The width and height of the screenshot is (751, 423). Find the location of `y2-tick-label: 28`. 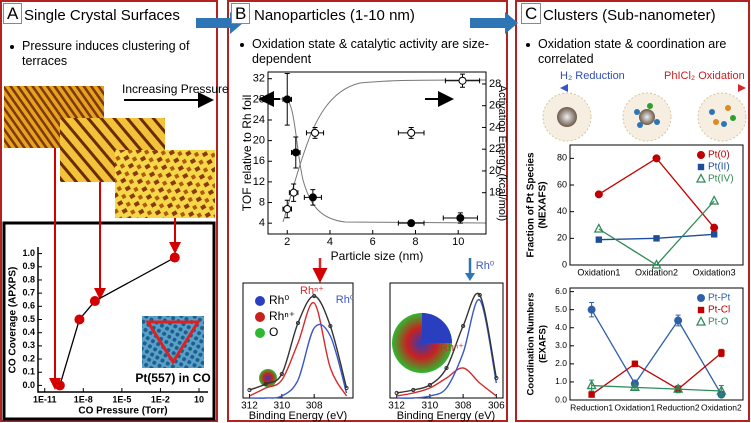

y2-tick-label: 28 is located at coordinates (495, 84).